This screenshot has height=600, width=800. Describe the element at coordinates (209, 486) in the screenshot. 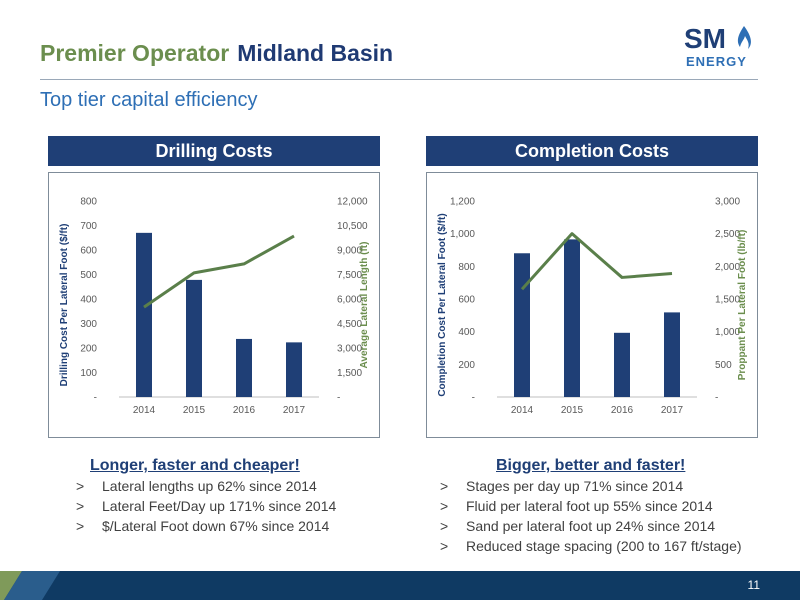

I see `bullet-text: Lateral lengths up 62% since 2014` at that location.